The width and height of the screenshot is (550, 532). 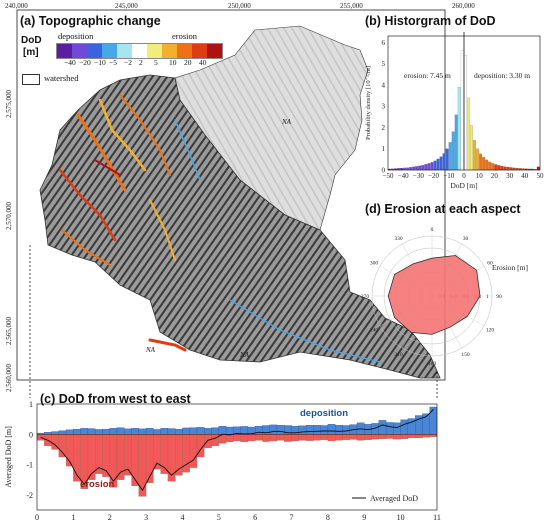 What do you see at coordinates (463, 6) in the screenshot?
I see `map-top-tick: 260,000` at bounding box center [463, 6].